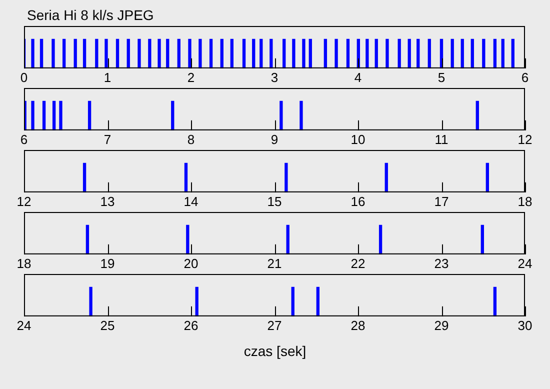 Image resolution: width=550 pixels, height=389 pixels. Describe the element at coordinates (90, 15) in the screenshot. I see `chart-title: Seria Hi 8 kl/s JPEG` at that location.